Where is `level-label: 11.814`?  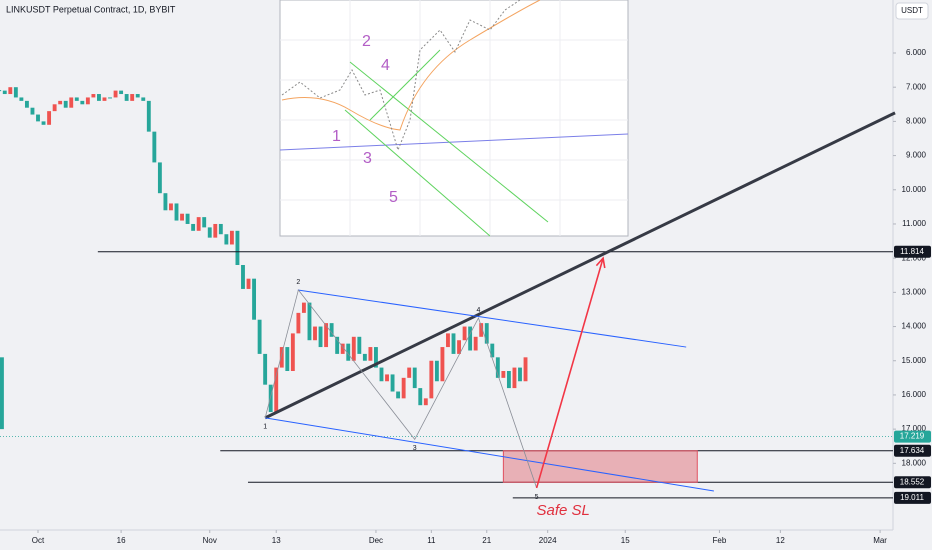 level-label: 11.814 is located at coordinates (912, 251).